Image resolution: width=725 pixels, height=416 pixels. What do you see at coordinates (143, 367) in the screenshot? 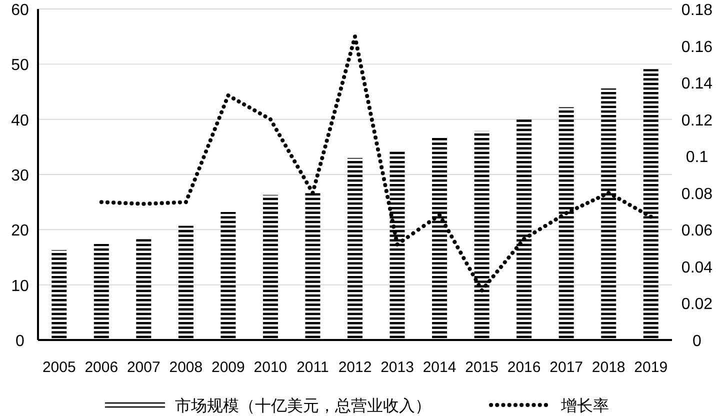
I see `x-tick-label: 2007` at bounding box center [143, 367].